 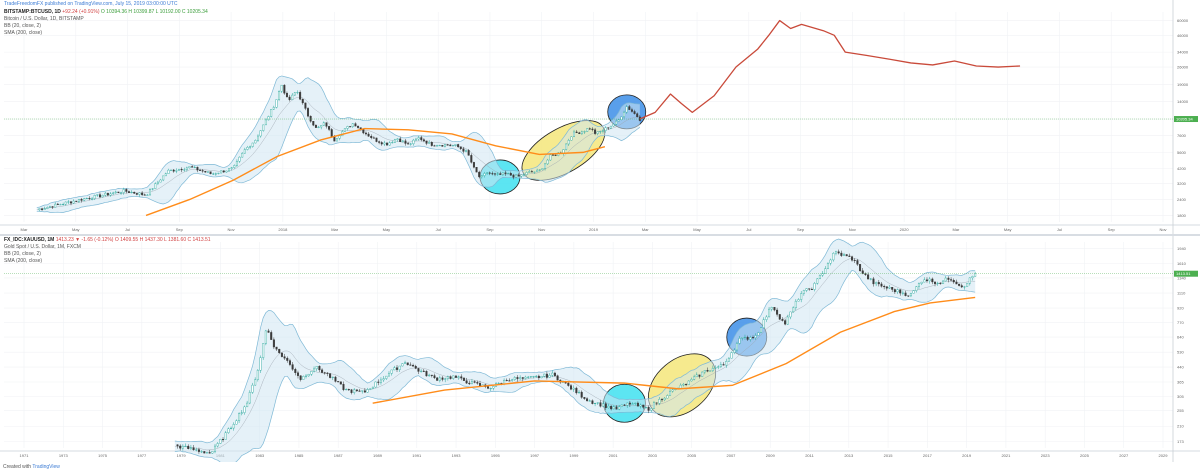 What do you see at coordinates (23, 261) in the screenshot?
I see `gold-sma-indicator: SMA (200, close)` at bounding box center [23, 261].